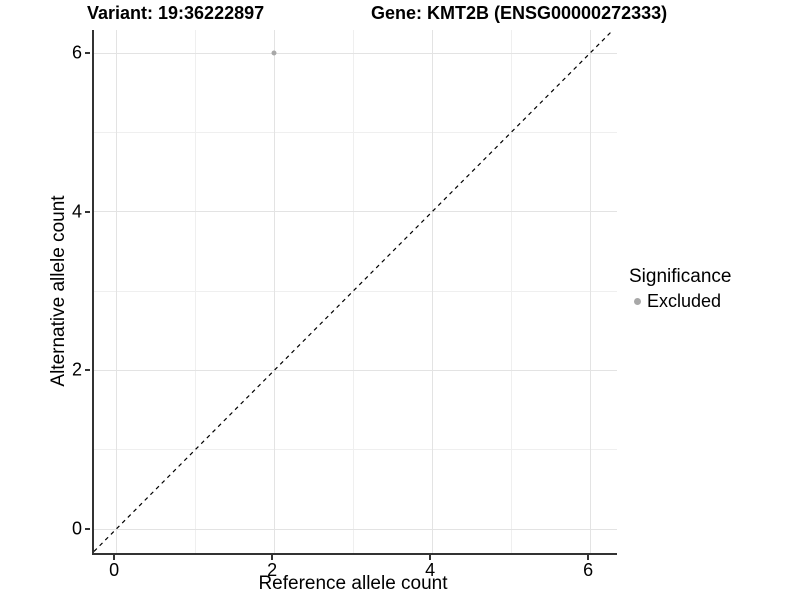 The image size is (800, 600). I want to click on y-axis-title: Alternative allele count, so click(58, 291).